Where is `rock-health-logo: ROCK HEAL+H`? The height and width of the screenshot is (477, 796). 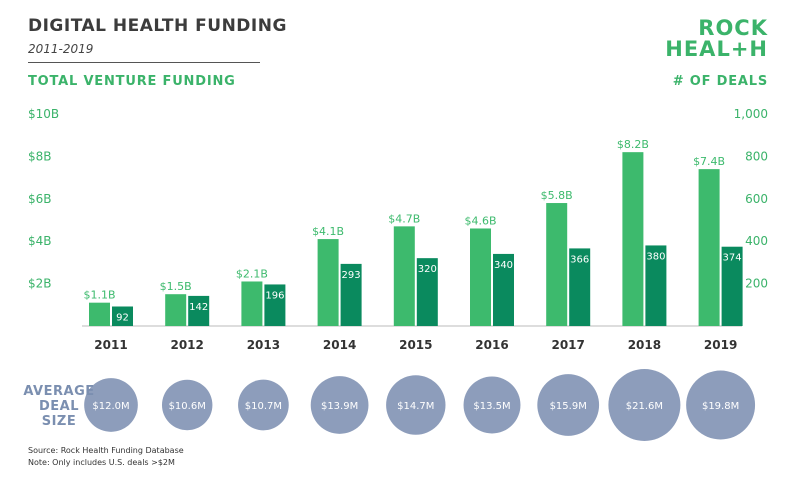
rock-health-logo: ROCK HEAL+H is located at coordinates (716, 39).